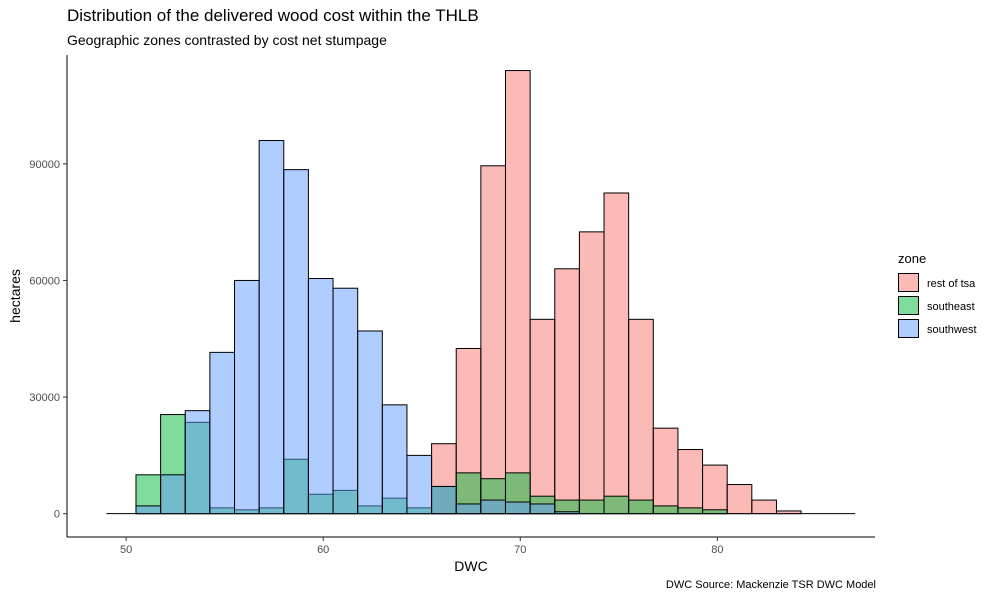  I want to click on x-tick-label: 80, so click(717, 550).